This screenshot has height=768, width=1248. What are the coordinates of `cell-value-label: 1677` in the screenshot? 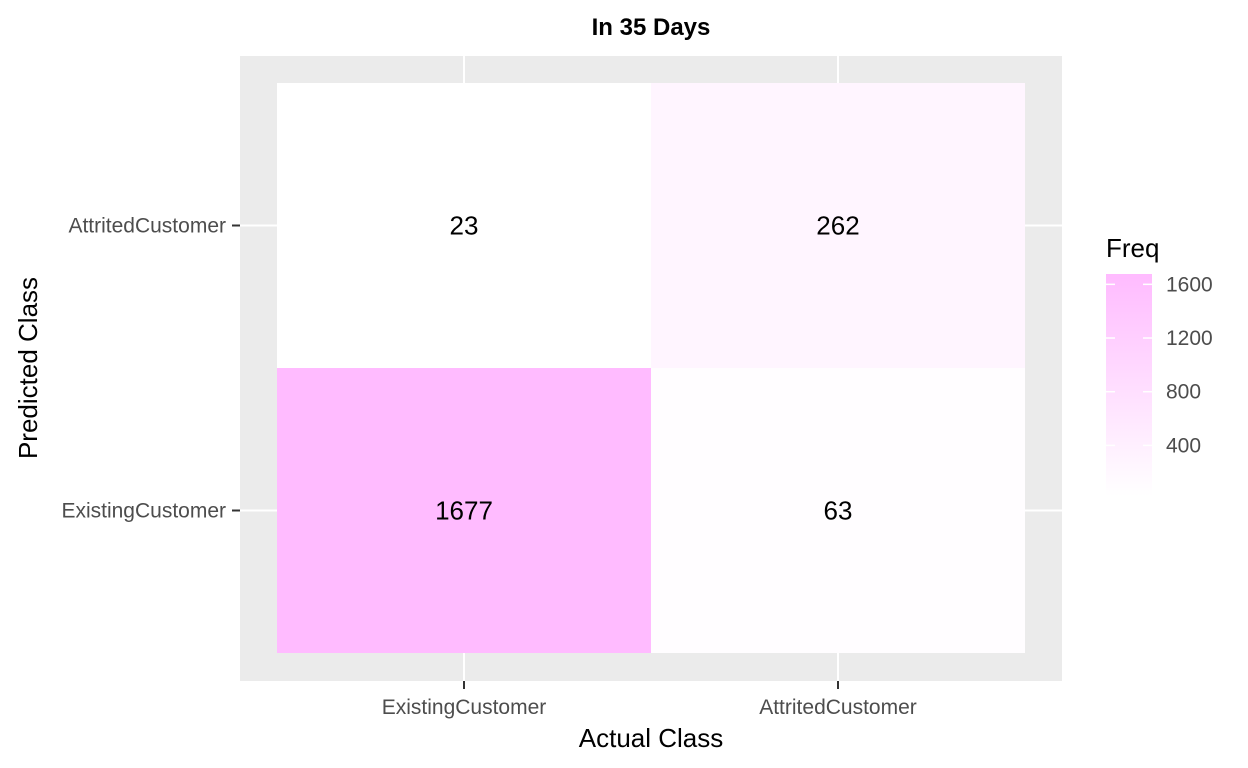 It's located at (464, 511).